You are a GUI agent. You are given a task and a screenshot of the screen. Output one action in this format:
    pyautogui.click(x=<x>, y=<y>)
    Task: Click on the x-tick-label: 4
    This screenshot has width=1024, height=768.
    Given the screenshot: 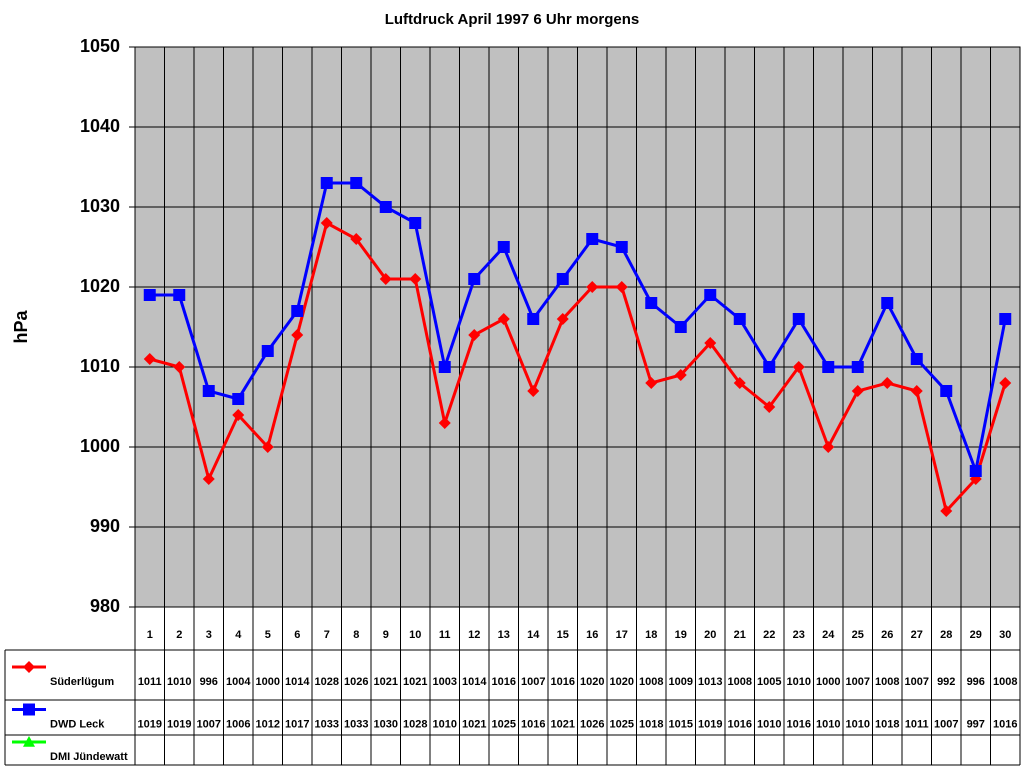 What is the action you would take?
    pyautogui.click(x=238, y=635)
    